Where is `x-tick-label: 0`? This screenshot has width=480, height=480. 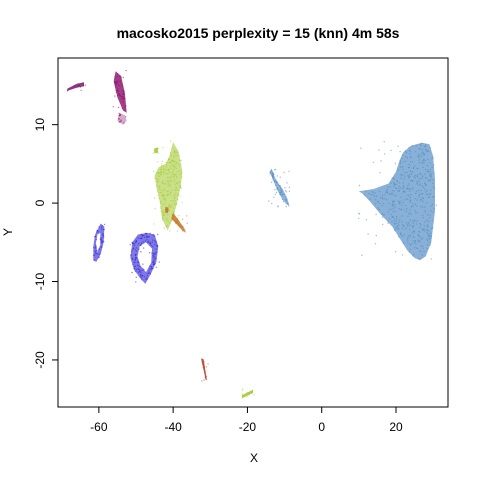
x-tick-label: 0 is located at coordinates (321, 427).